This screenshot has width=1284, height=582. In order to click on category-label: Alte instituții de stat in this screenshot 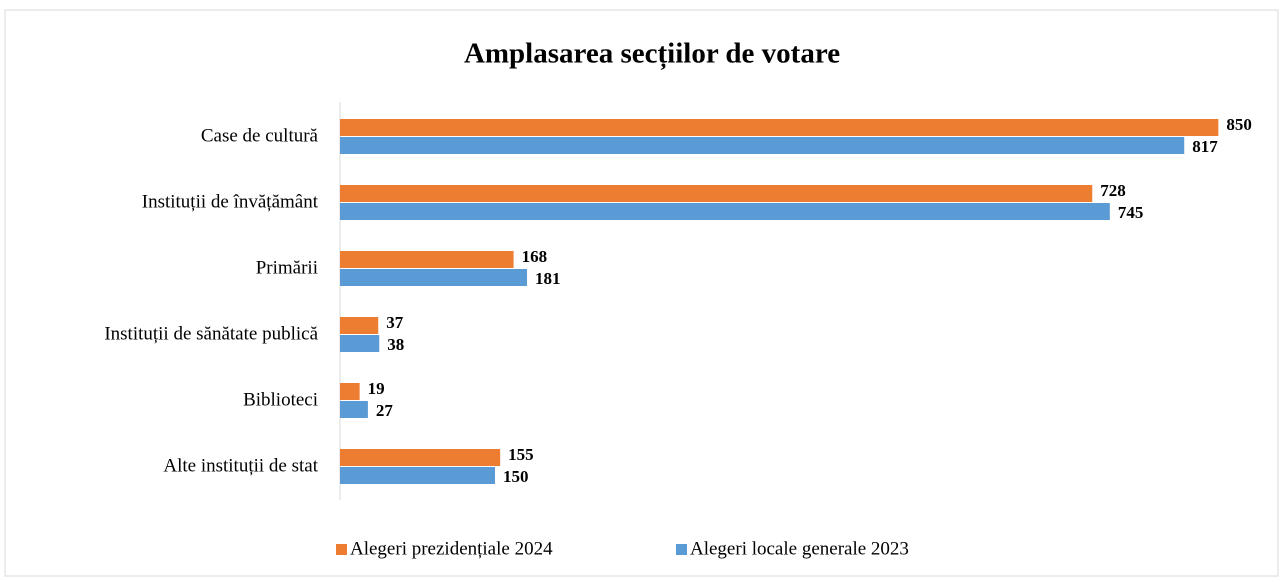, I will do `click(240, 465)`.